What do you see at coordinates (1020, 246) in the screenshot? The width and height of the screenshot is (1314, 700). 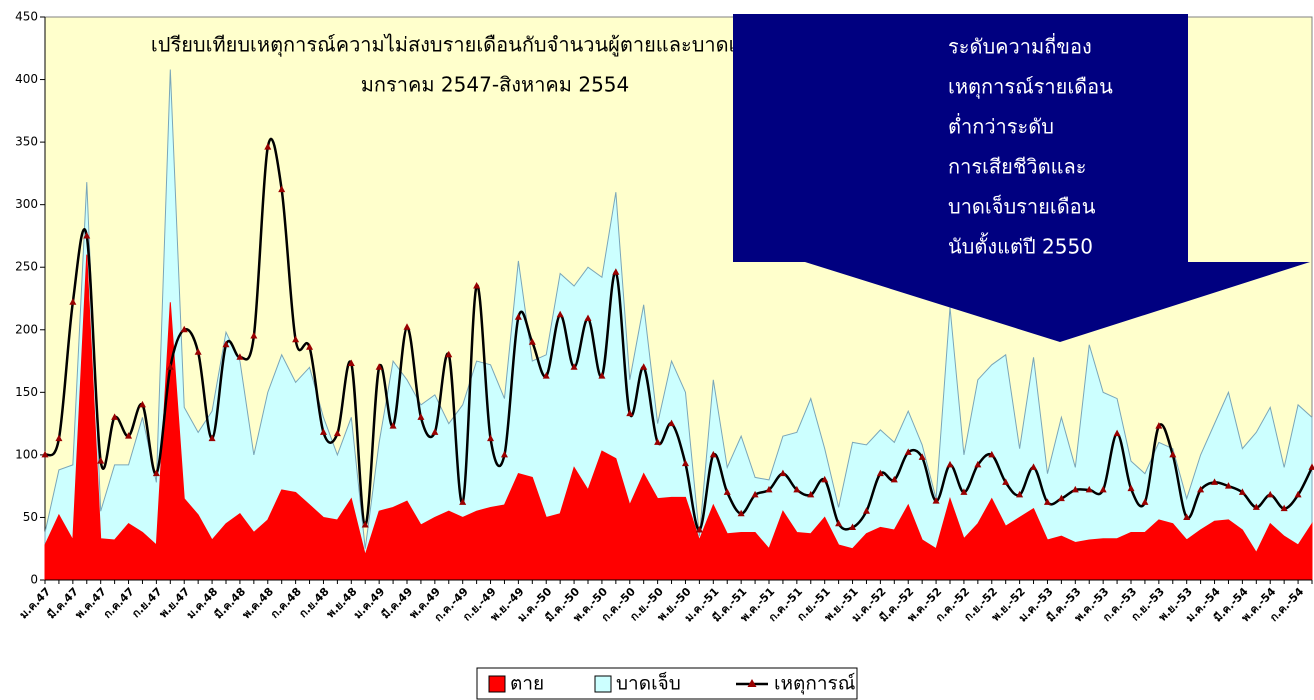 I see `annotation-text: นับตั้งแต่ปี 2550` at bounding box center [1020, 246].